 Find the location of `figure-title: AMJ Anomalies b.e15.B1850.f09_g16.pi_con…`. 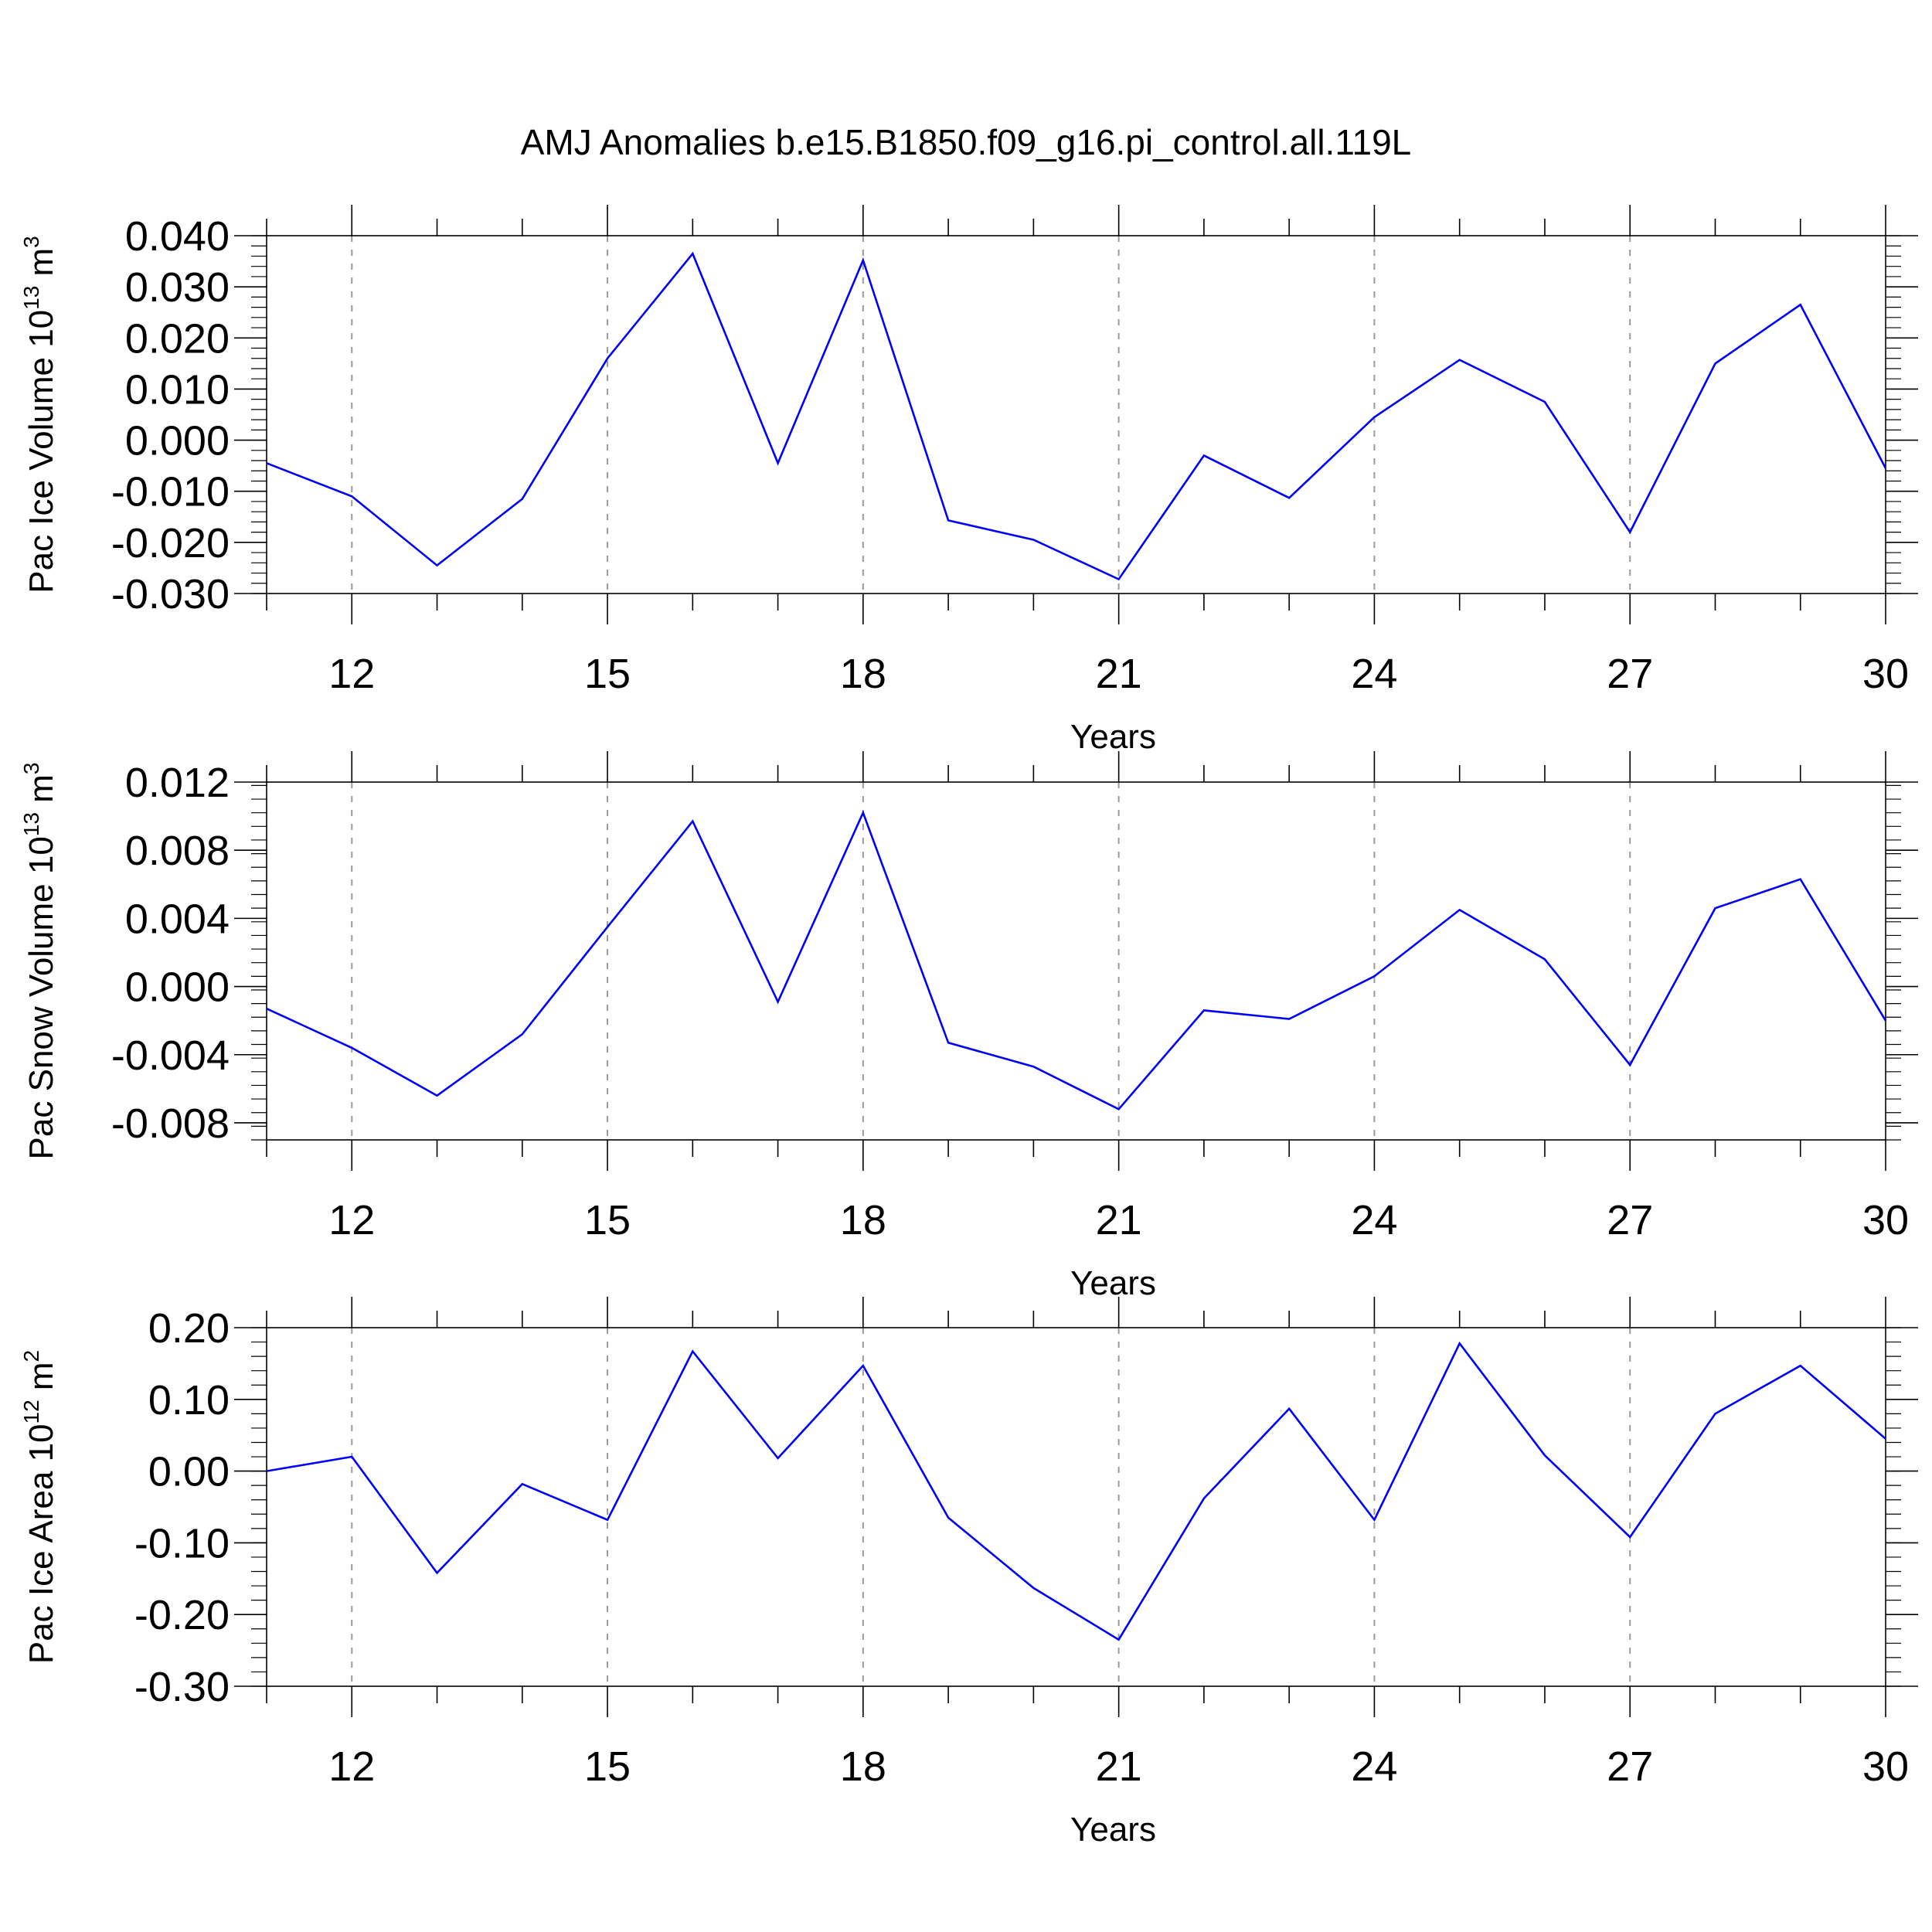

figure-title: AMJ Anomalies b.e15.B1850.f09_g16.pi_con… is located at coordinates (967, 142).